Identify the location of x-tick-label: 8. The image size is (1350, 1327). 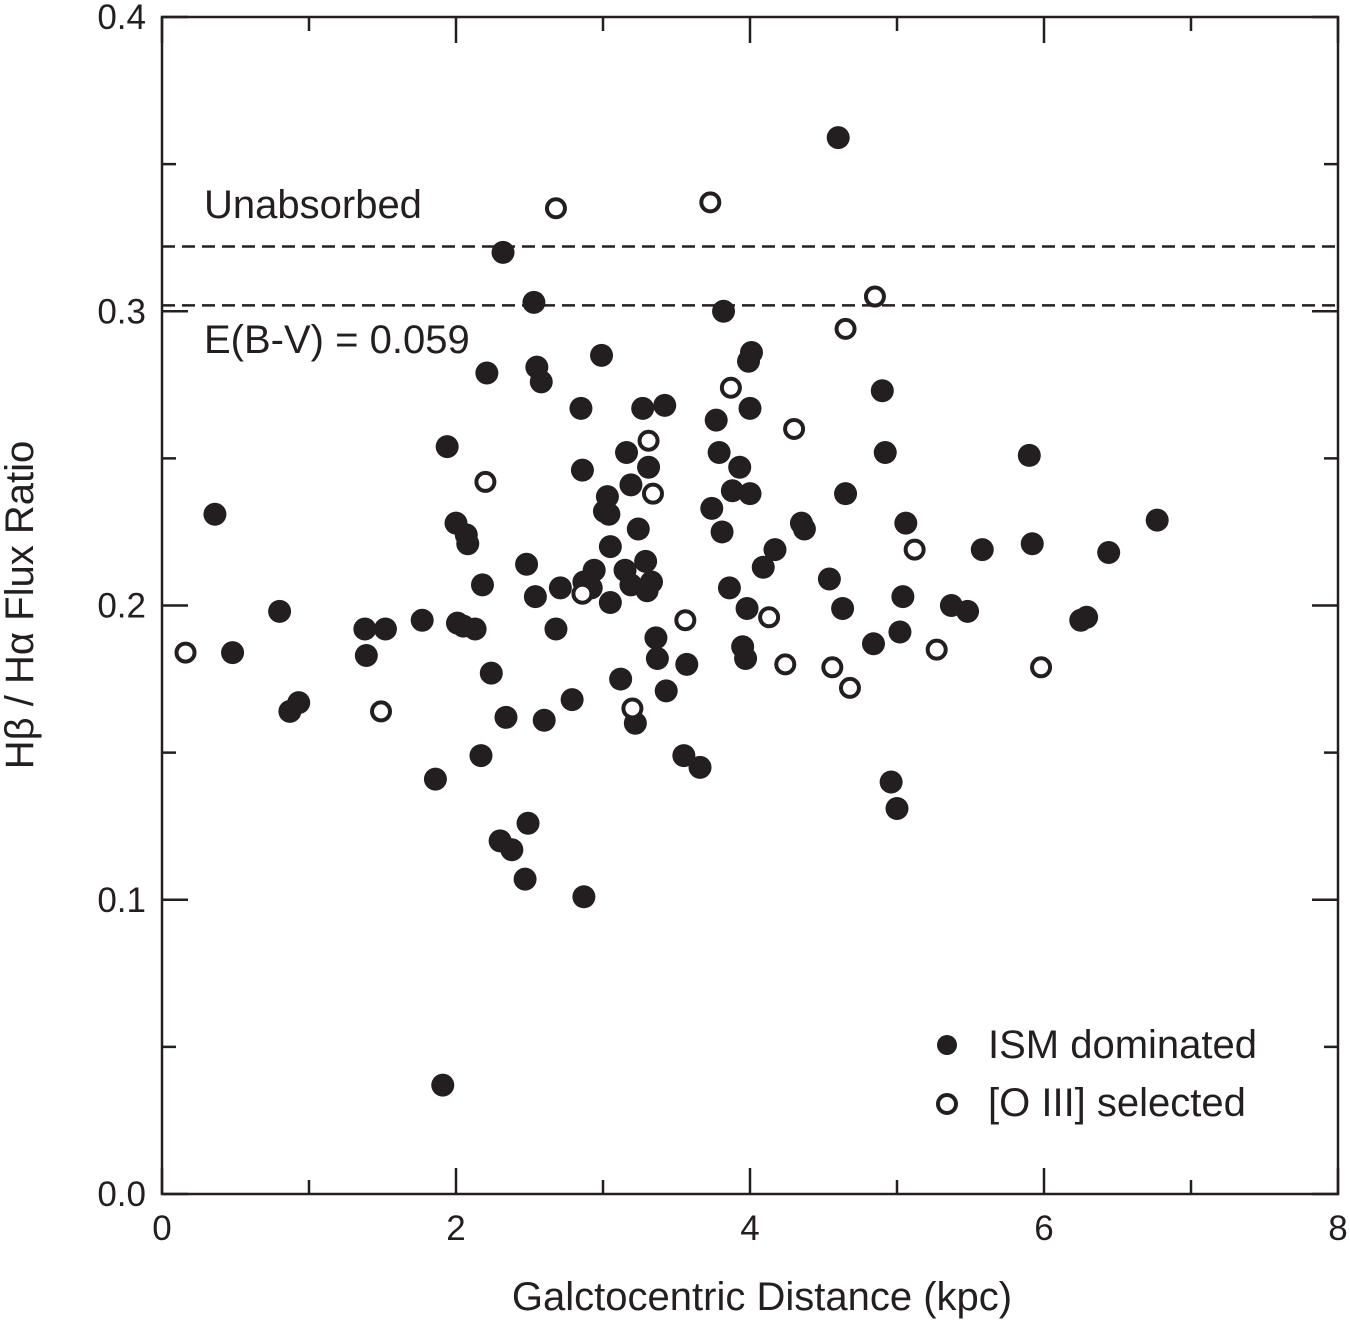
(1337, 1228).